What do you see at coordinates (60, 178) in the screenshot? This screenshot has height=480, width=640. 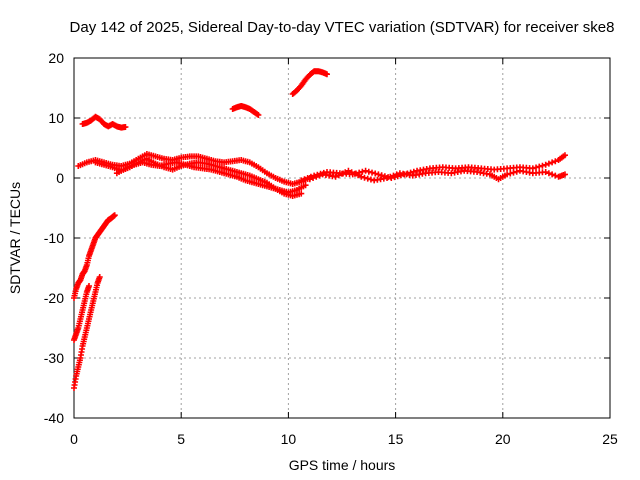 I see `y-tick-label: 0` at bounding box center [60, 178].